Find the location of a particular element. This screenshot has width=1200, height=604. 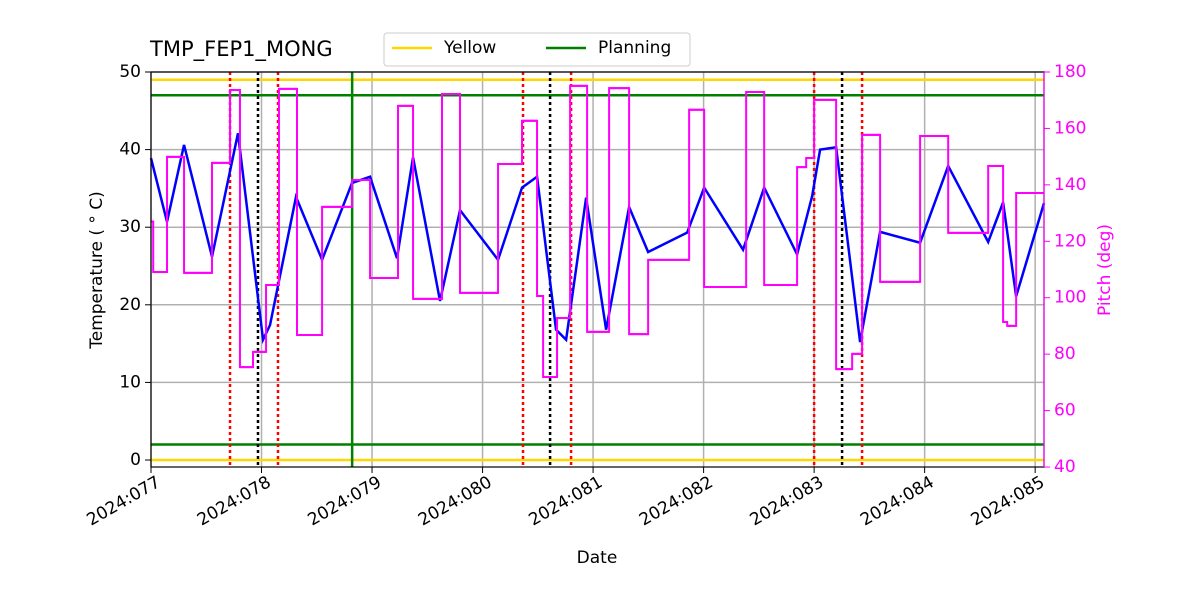

y-tick-label: 20 is located at coordinates (130, 305).